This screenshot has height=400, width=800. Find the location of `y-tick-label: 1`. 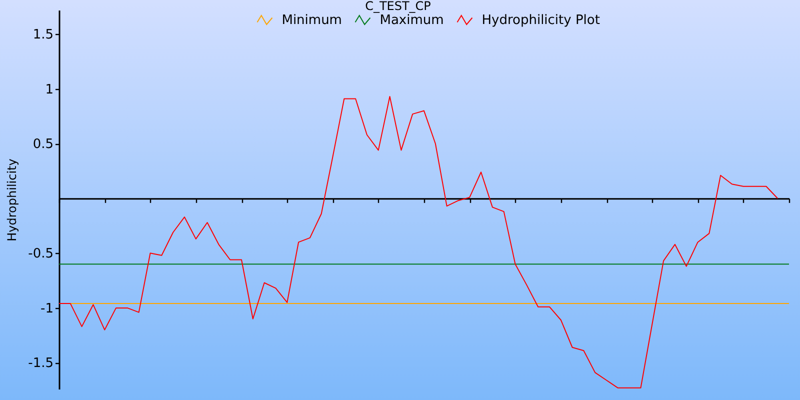

y-tick-label: 1 is located at coordinates (49, 90).